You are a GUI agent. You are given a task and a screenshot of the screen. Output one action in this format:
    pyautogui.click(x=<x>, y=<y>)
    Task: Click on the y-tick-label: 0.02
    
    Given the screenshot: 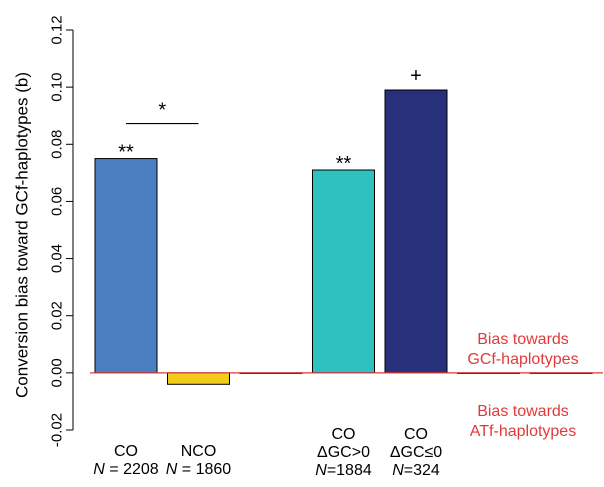 What is the action you would take?
    pyautogui.click(x=57, y=315)
    